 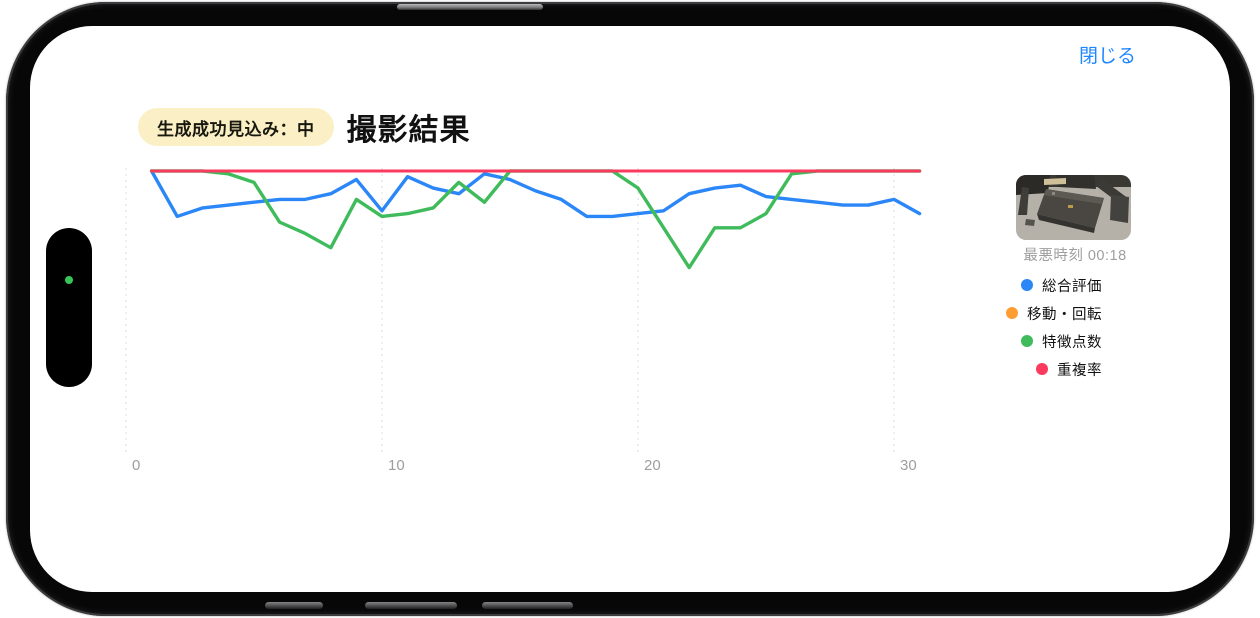 What do you see at coordinates (1072, 342) in the screenshot?
I see `legend-label: 特徴点数` at bounding box center [1072, 342].